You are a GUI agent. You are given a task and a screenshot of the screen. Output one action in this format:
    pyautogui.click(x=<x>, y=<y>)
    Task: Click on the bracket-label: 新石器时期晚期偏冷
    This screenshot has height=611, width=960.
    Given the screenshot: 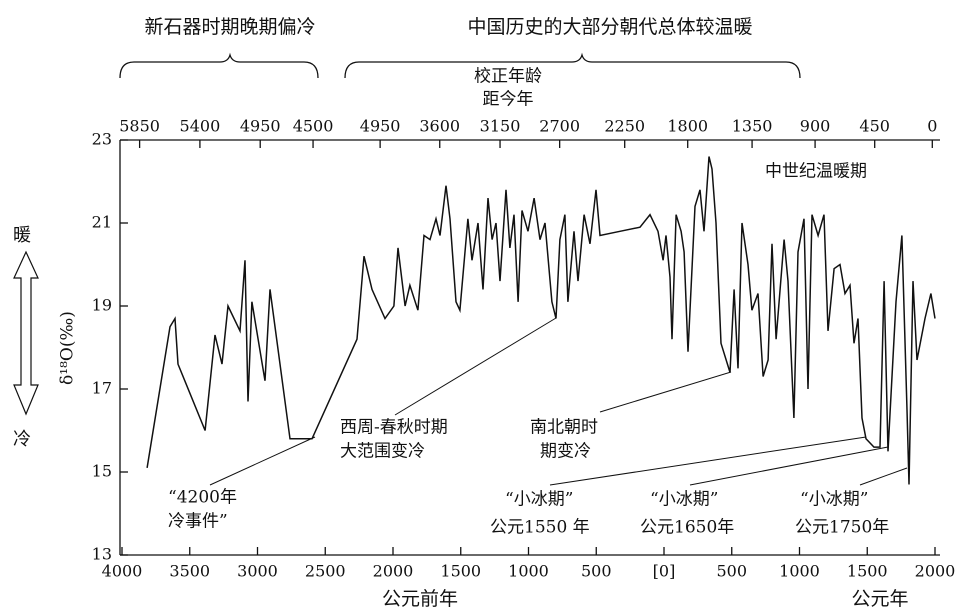 What is the action you would take?
    pyautogui.click(x=229, y=27)
    